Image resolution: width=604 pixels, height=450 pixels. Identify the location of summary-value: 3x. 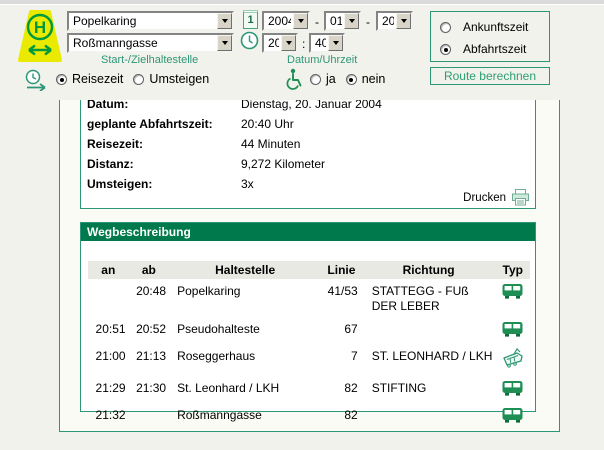
(247, 184).